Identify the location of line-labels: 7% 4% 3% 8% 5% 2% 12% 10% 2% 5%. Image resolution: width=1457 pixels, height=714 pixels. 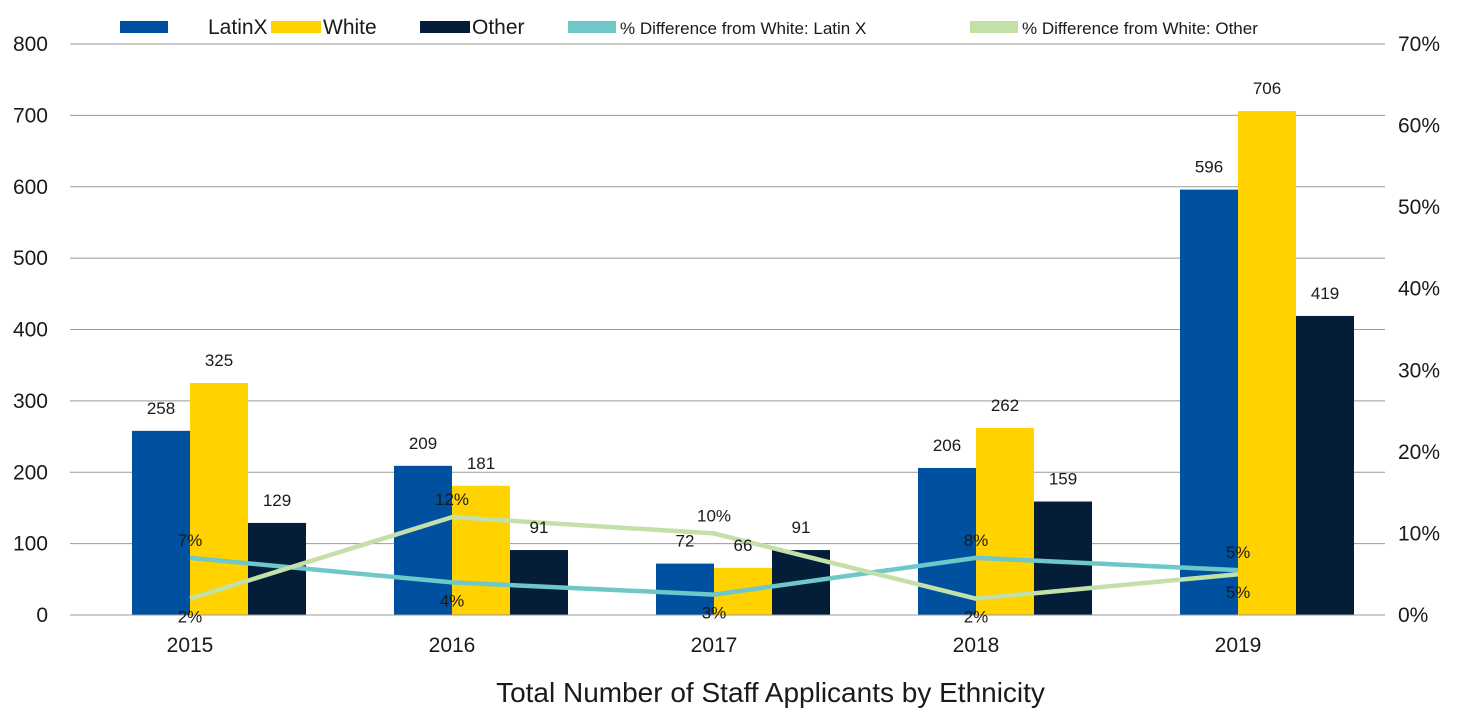
(714, 558).